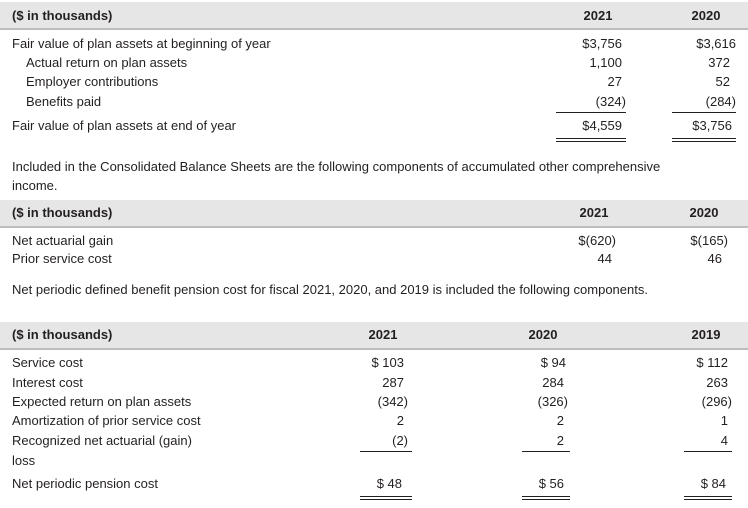  What do you see at coordinates (719, 62) in the screenshot?
I see `table1-row-2020: 372` at bounding box center [719, 62].